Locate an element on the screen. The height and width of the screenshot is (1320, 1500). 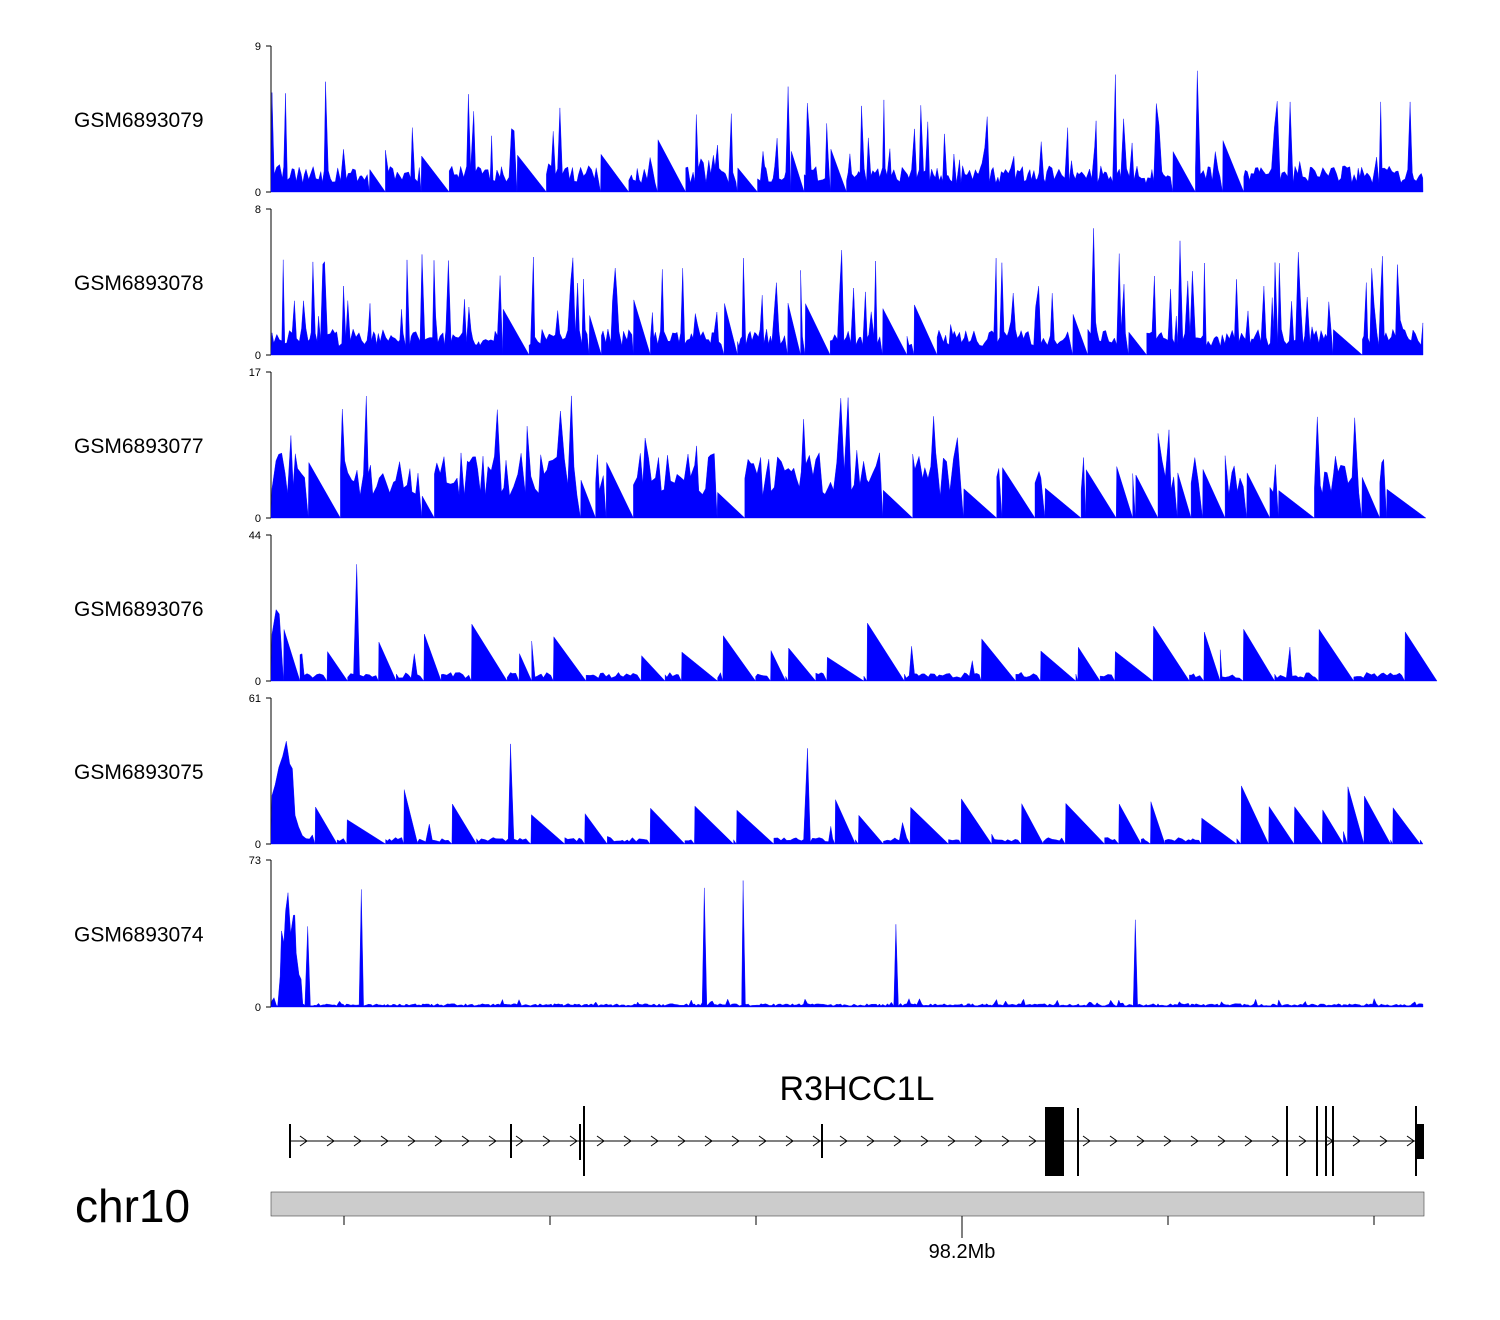
track-GSM6893075: GSM6893075 61 0 is located at coordinates (749, 772).